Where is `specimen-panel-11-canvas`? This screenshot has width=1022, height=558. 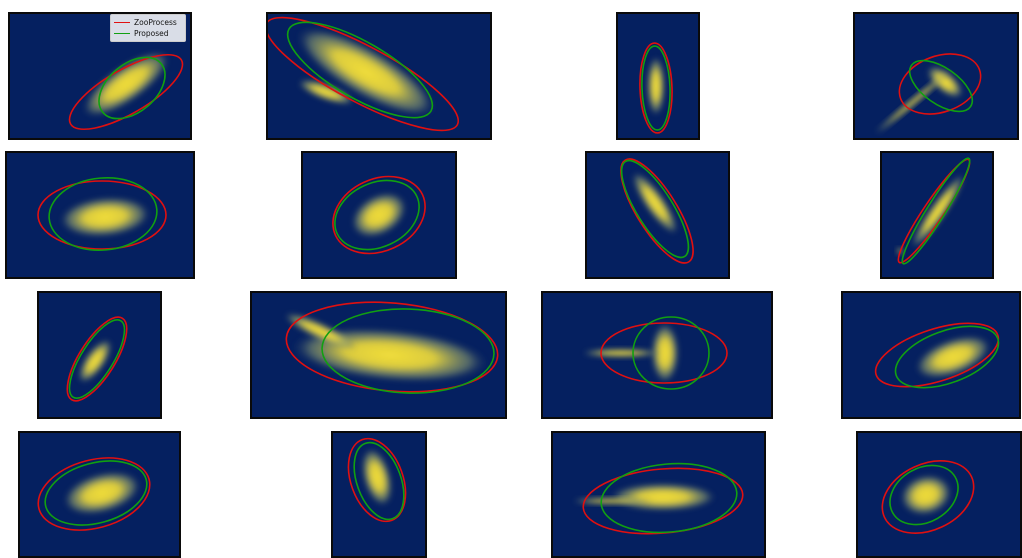
specimen-panel-11-canvas is located at coordinates (657, 355).